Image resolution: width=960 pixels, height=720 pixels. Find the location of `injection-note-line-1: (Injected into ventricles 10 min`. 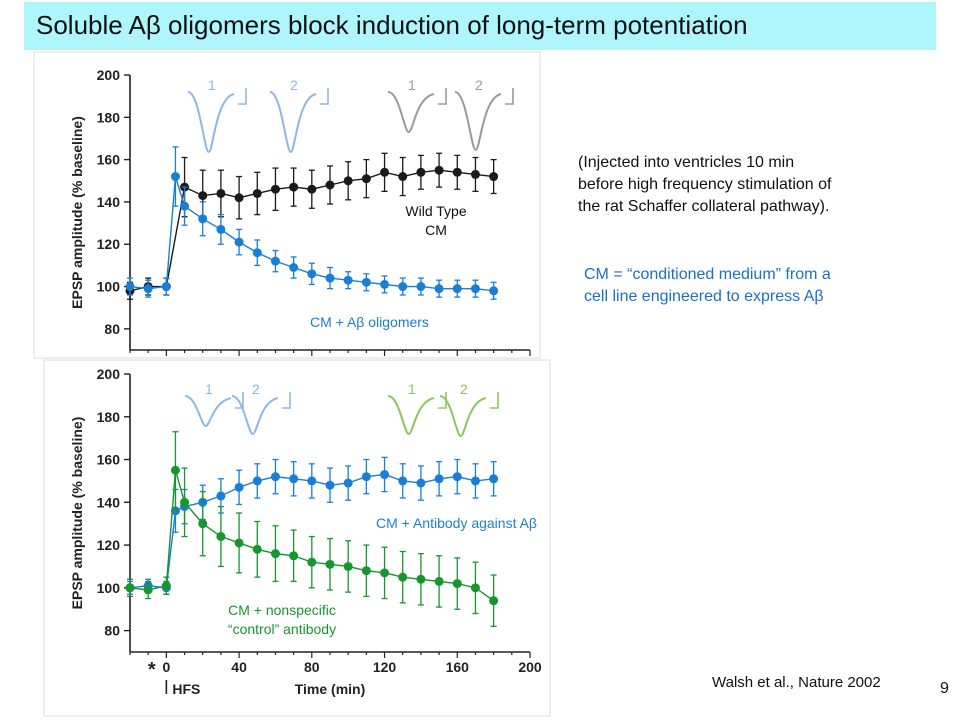

injection-note-line-1: (Injected into ventricles 10 min is located at coordinates (686, 162).